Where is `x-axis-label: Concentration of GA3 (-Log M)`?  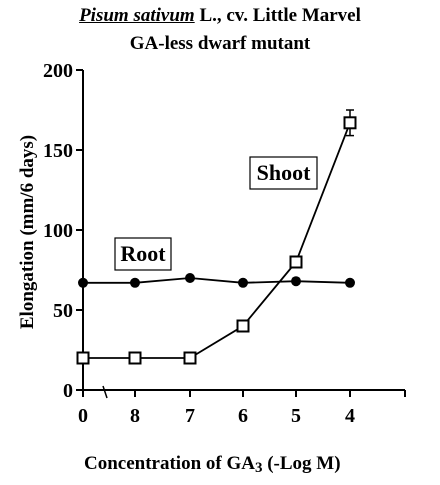 x-axis-label: Concentration of GA3 (-Log M) is located at coordinates (212, 465).